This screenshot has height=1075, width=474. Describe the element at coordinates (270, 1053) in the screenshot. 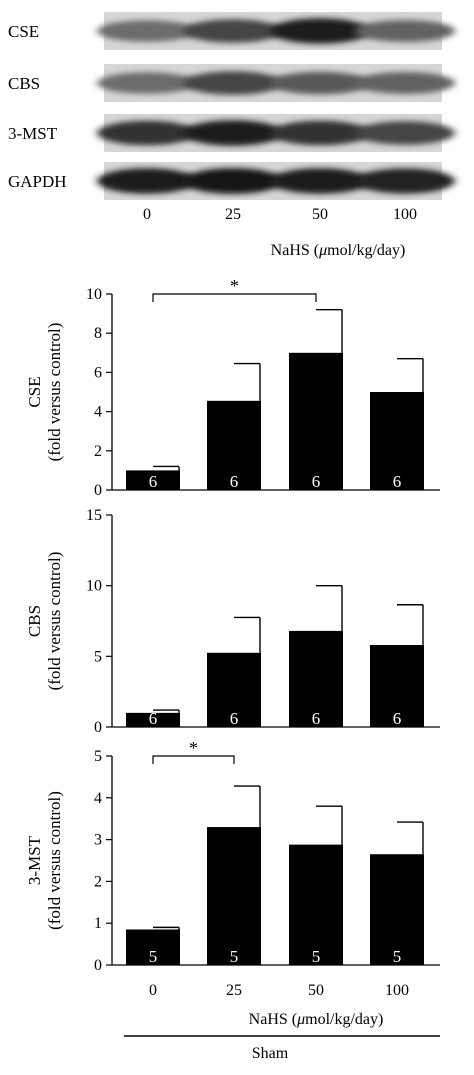

I see `sham-group-label: Sham` at that location.